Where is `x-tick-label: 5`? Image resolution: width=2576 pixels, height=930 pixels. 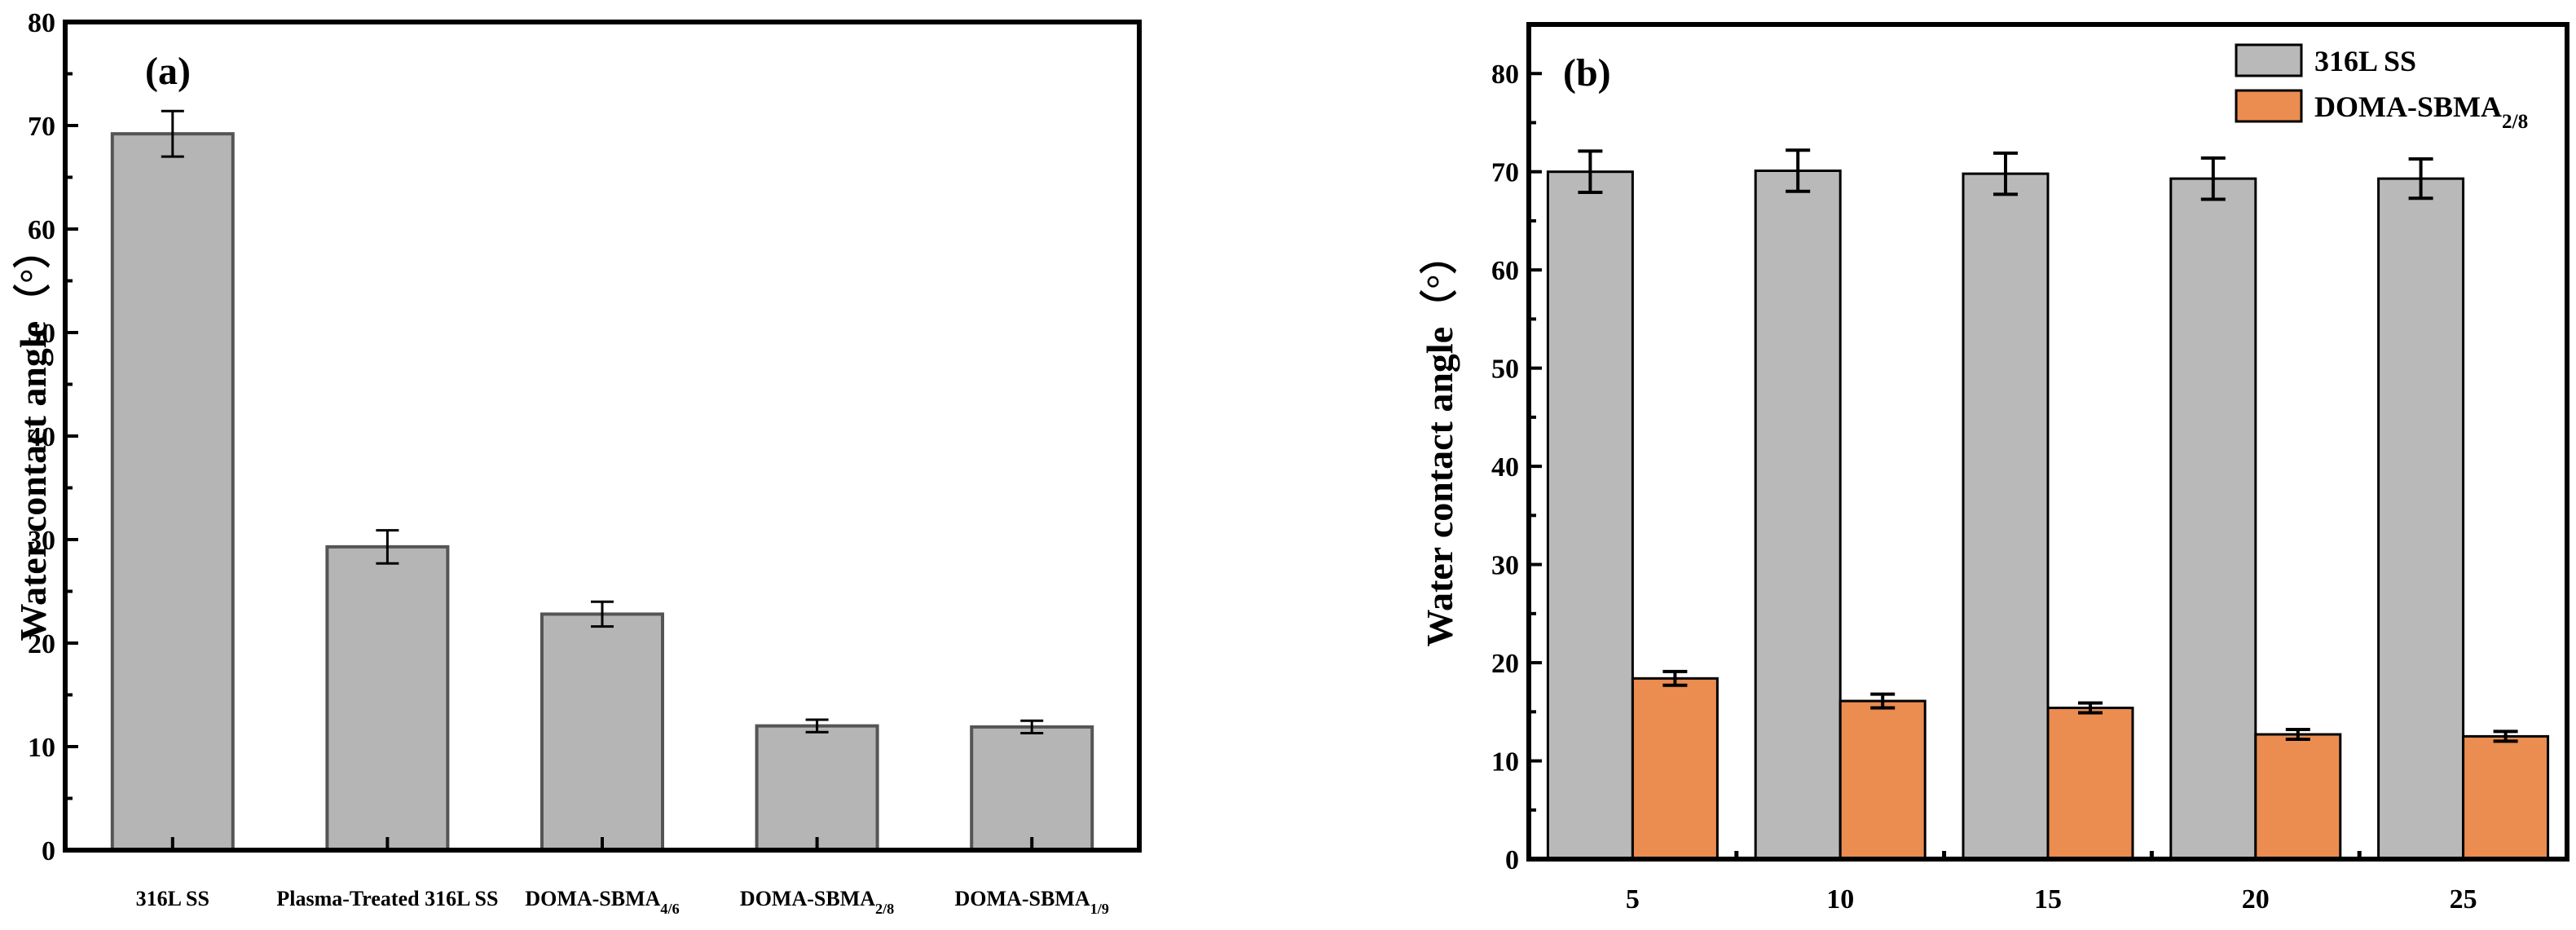 x-tick-label: 5 is located at coordinates (1633, 899).